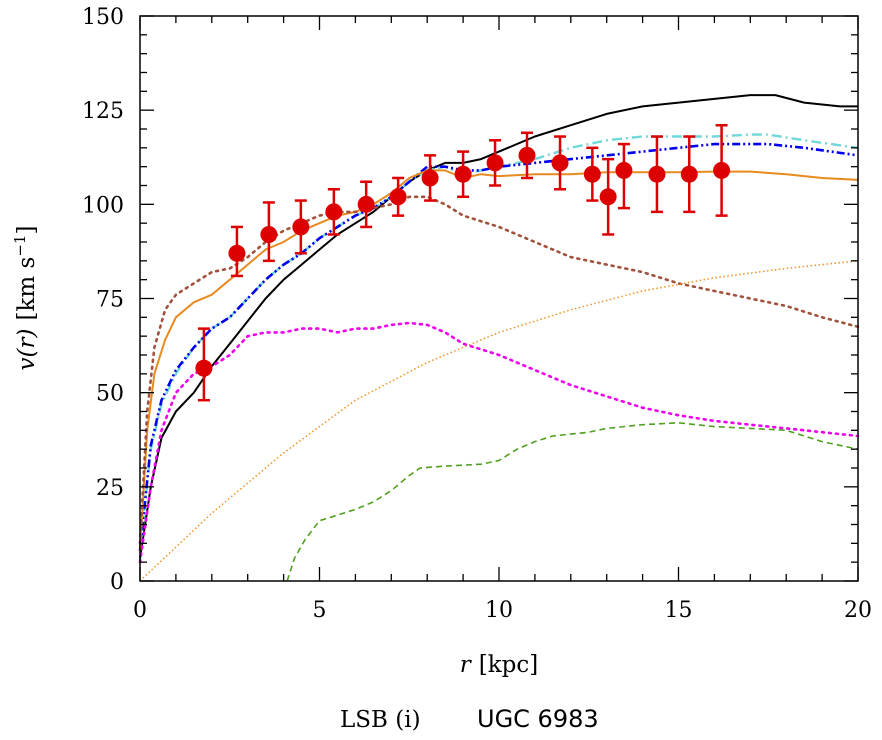  Describe the element at coordinates (110, 488) in the screenshot. I see `y-tick-label: 25` at that location.